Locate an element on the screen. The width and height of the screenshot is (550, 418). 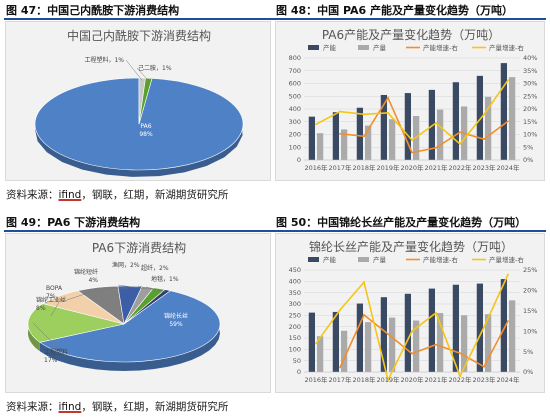
pie-label-text: 超纤，2% is located at coordinates (155, 268).